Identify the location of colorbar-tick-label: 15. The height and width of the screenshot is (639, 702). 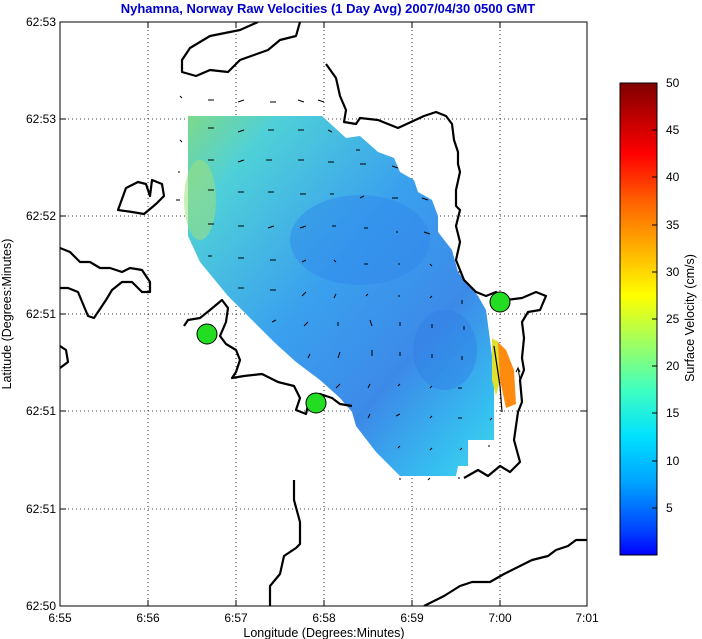
(673, 413).